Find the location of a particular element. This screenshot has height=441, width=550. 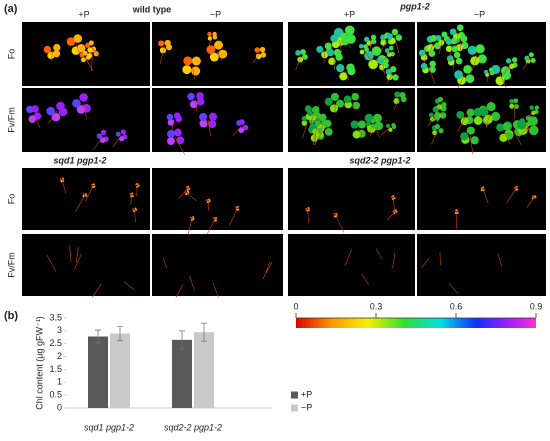

colorbar-tick-label: 0 is located at coordinates (295, 306).